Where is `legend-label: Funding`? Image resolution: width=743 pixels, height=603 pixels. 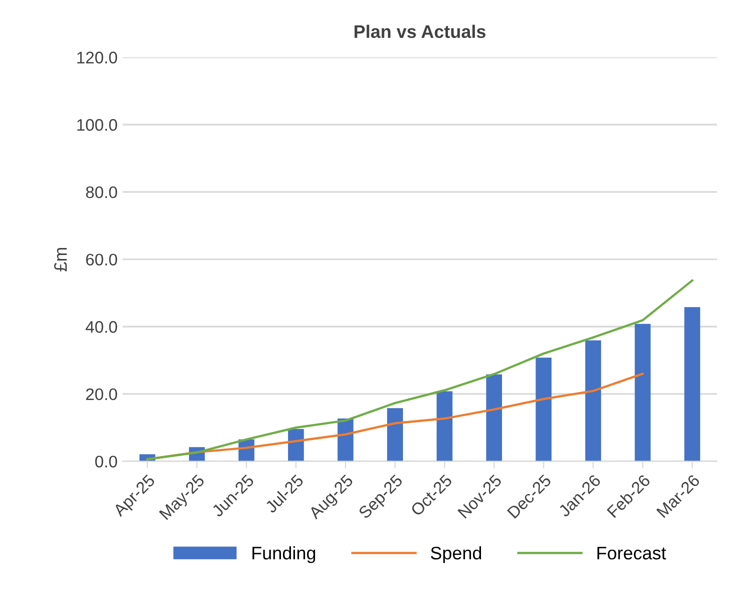
legend-label: Funding is located at coordinates (284, 555).